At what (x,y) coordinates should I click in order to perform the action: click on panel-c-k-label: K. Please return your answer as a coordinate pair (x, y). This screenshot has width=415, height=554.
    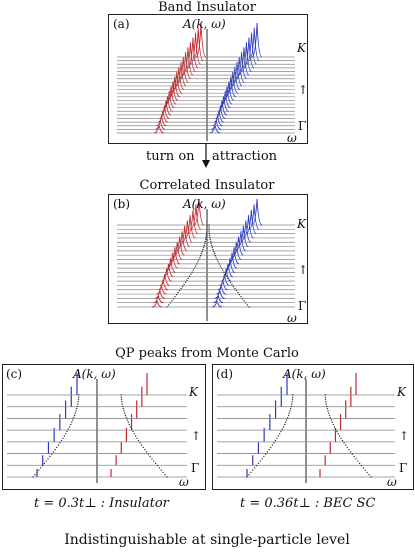
    Looking at the image, I should click on (193, 392).